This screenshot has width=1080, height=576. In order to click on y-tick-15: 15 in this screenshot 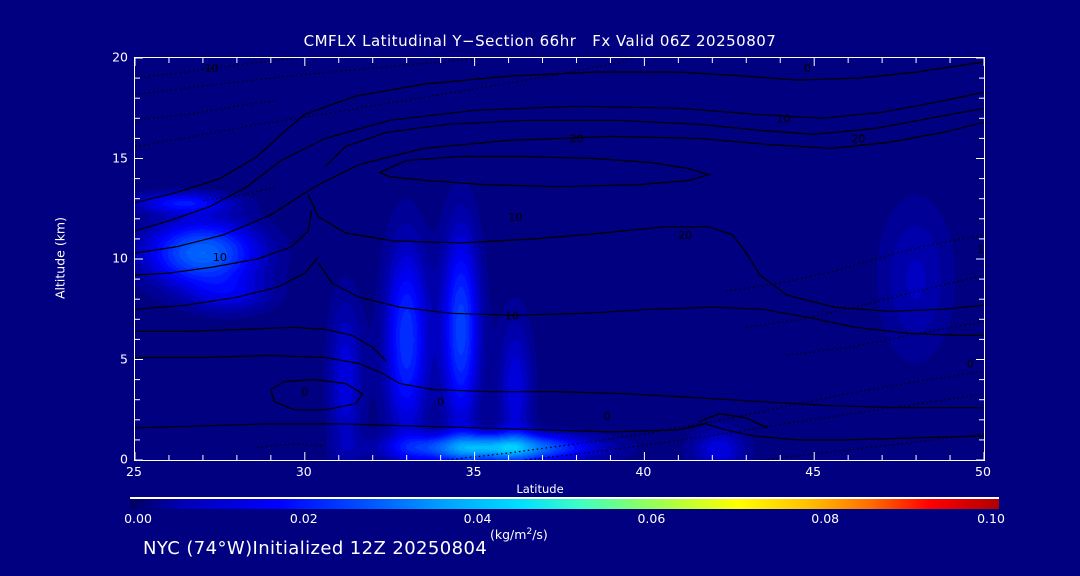, I will do `click(120, 157)`.